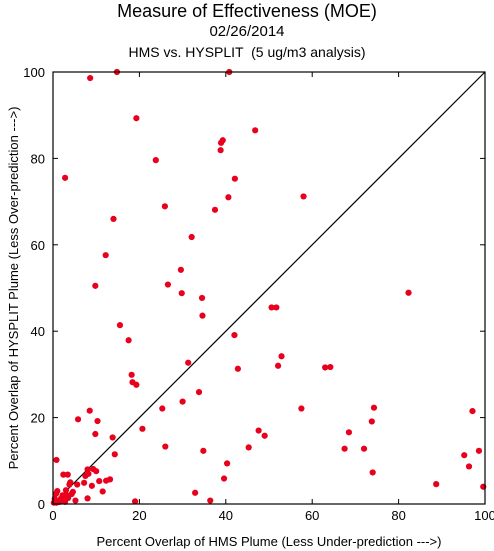  Describe the element at coordinates (226, 515) in the screenshot. I see `x-tick-label: 40` at that location.